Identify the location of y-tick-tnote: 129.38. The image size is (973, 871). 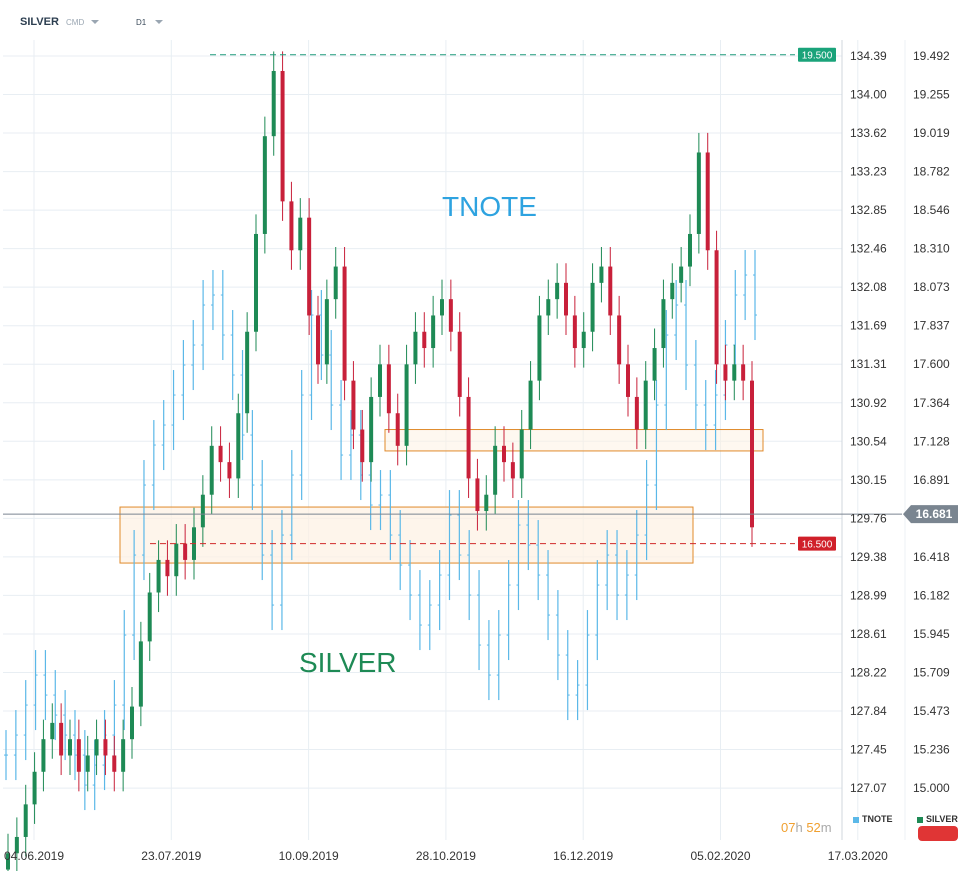
(868, 557).